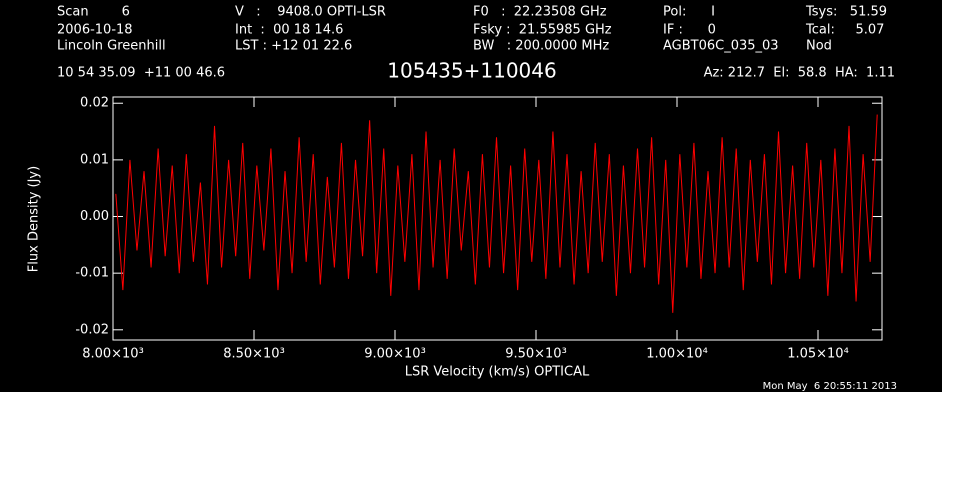  I want to click on header-field: AGBT06C_035_03, so click(721, 46).